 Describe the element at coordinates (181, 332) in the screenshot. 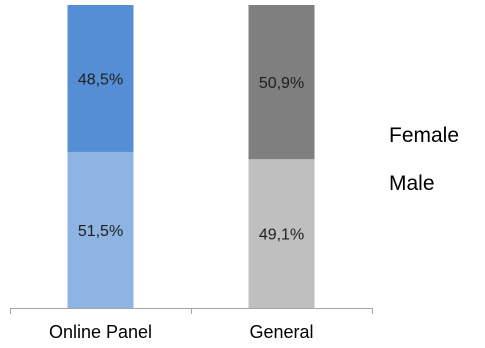

I see `x-tick-labels: Online Panel General` at that location.